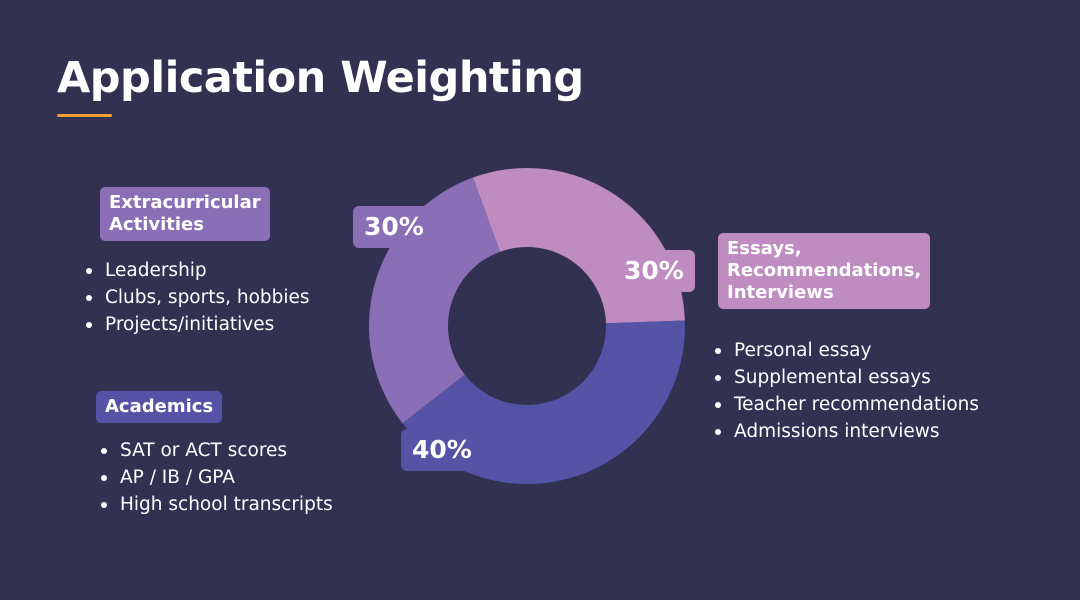 The width and height of the screenshot is (1080, 600). What do you see at coordinates (847, 404) in the screenshot?
I see `list-item: Teacher recommendations` at bounding box center [847, 404].